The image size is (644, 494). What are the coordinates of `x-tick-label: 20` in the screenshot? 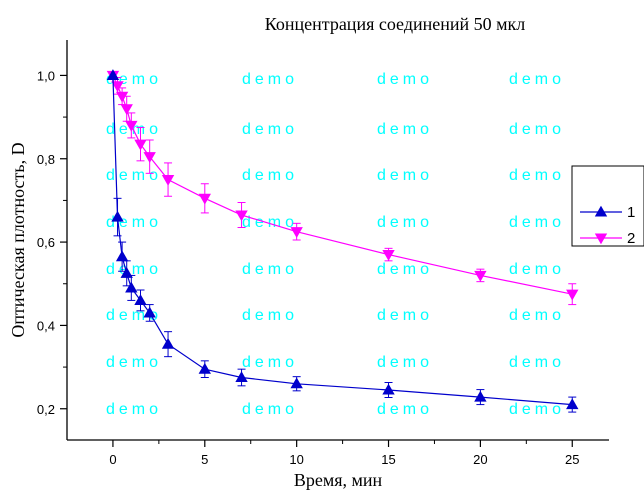 It's located at (480, 459).